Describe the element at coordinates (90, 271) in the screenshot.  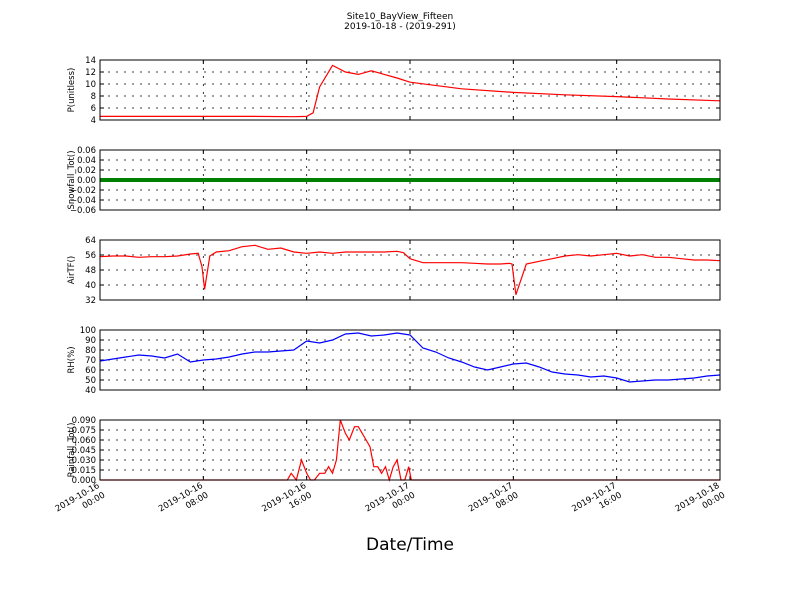
I see `y-tick-label: 48` at that location.